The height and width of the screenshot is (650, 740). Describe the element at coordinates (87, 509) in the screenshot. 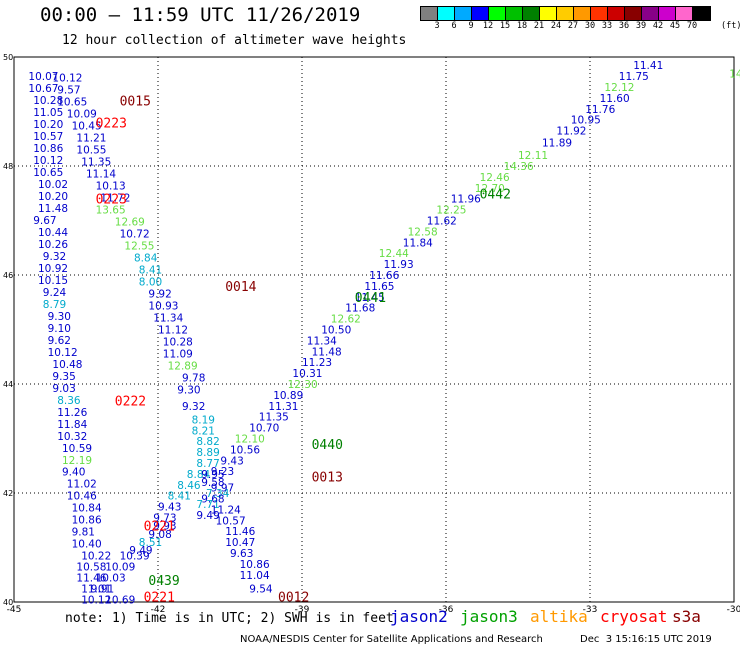

I see `swh-value: 10.84` at that location.